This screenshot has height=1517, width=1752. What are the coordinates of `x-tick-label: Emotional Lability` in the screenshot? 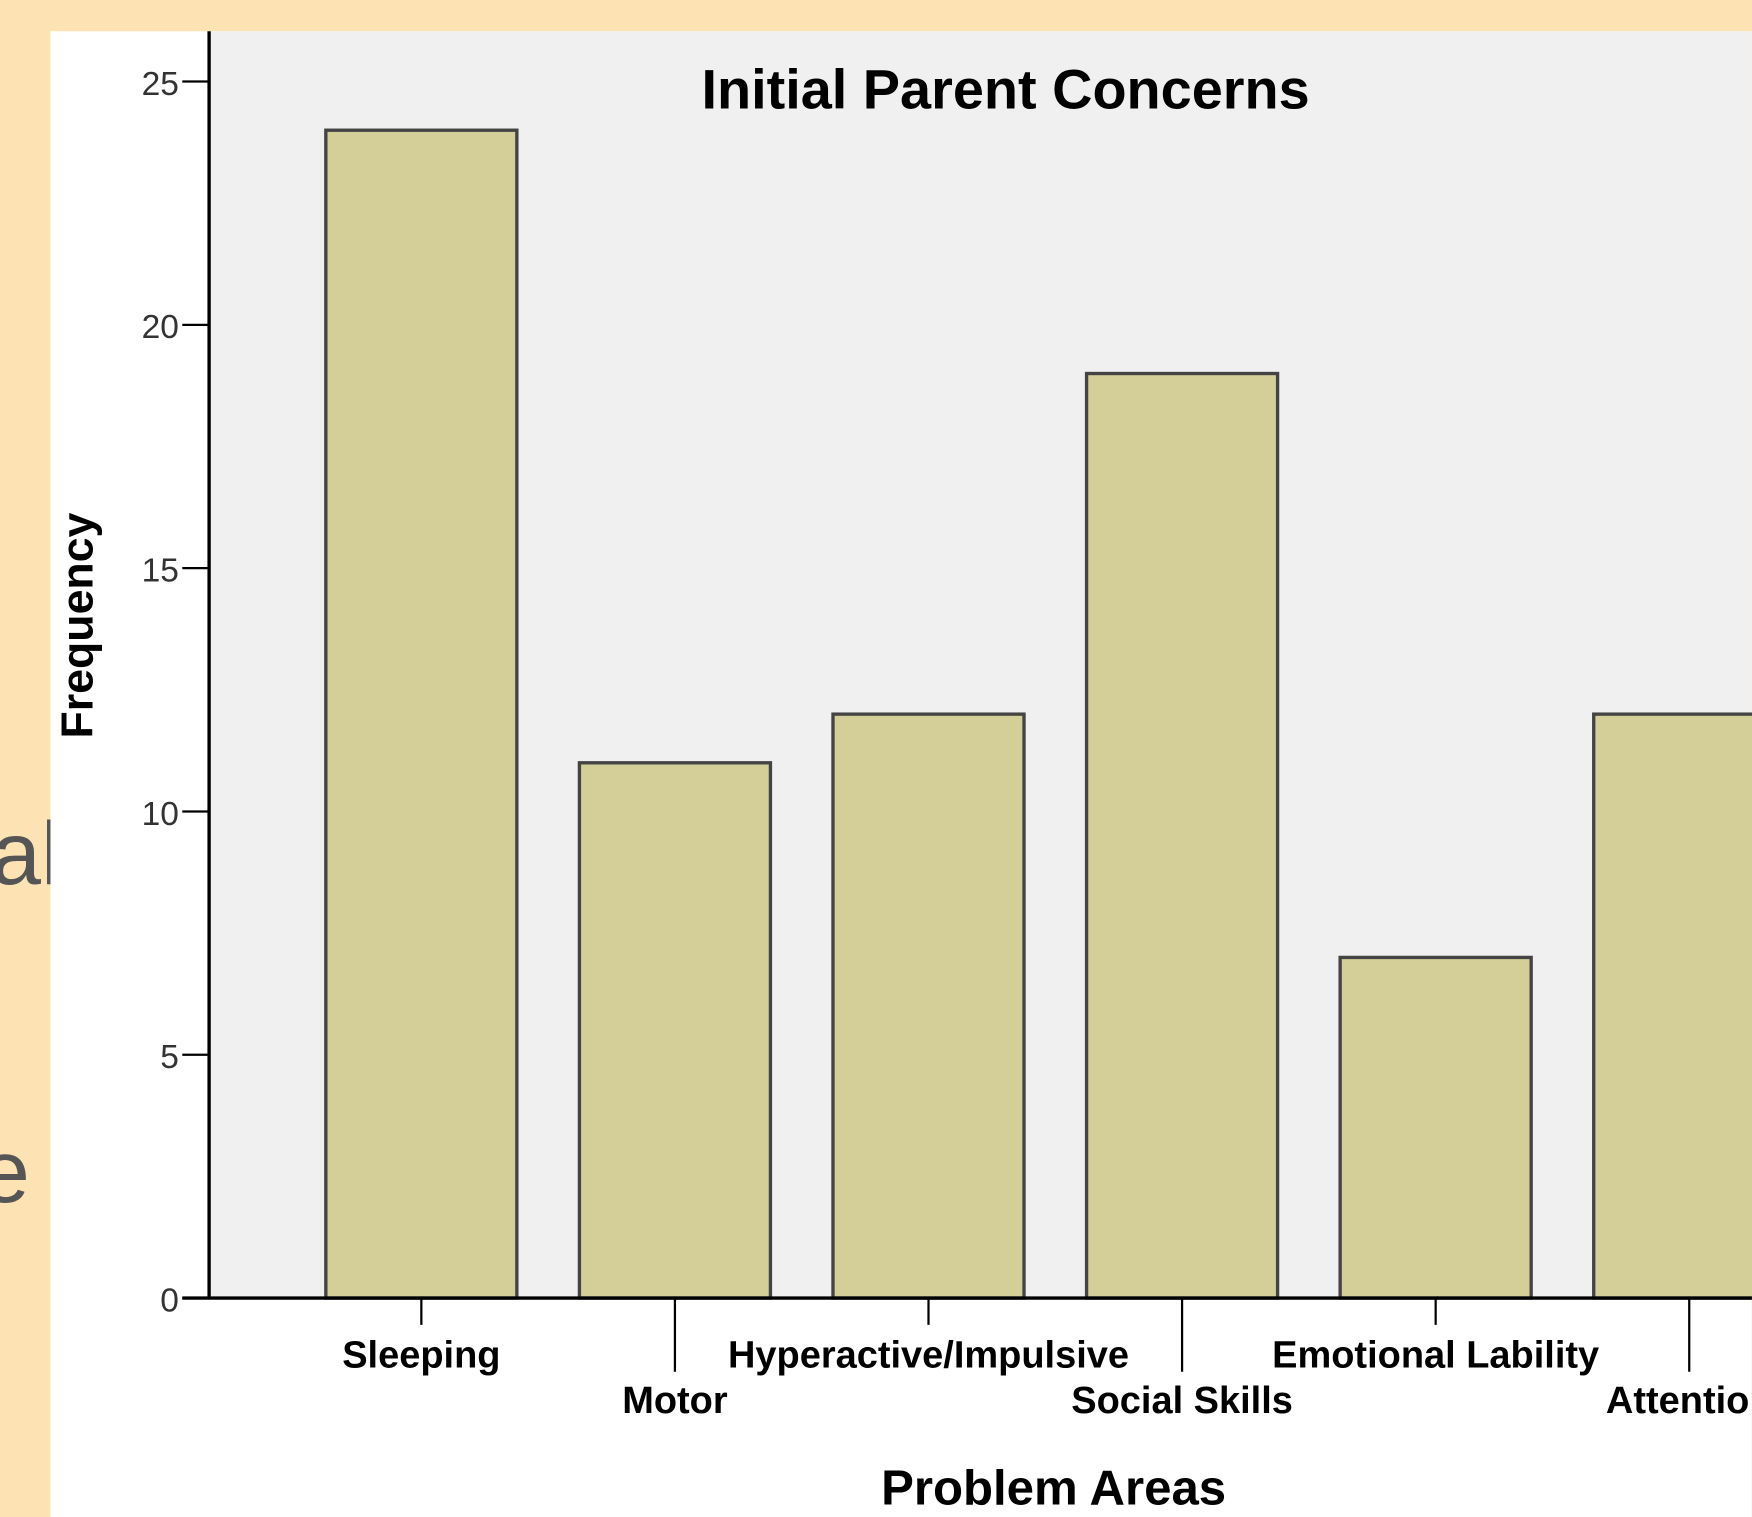 It's located at (1435, 1355).